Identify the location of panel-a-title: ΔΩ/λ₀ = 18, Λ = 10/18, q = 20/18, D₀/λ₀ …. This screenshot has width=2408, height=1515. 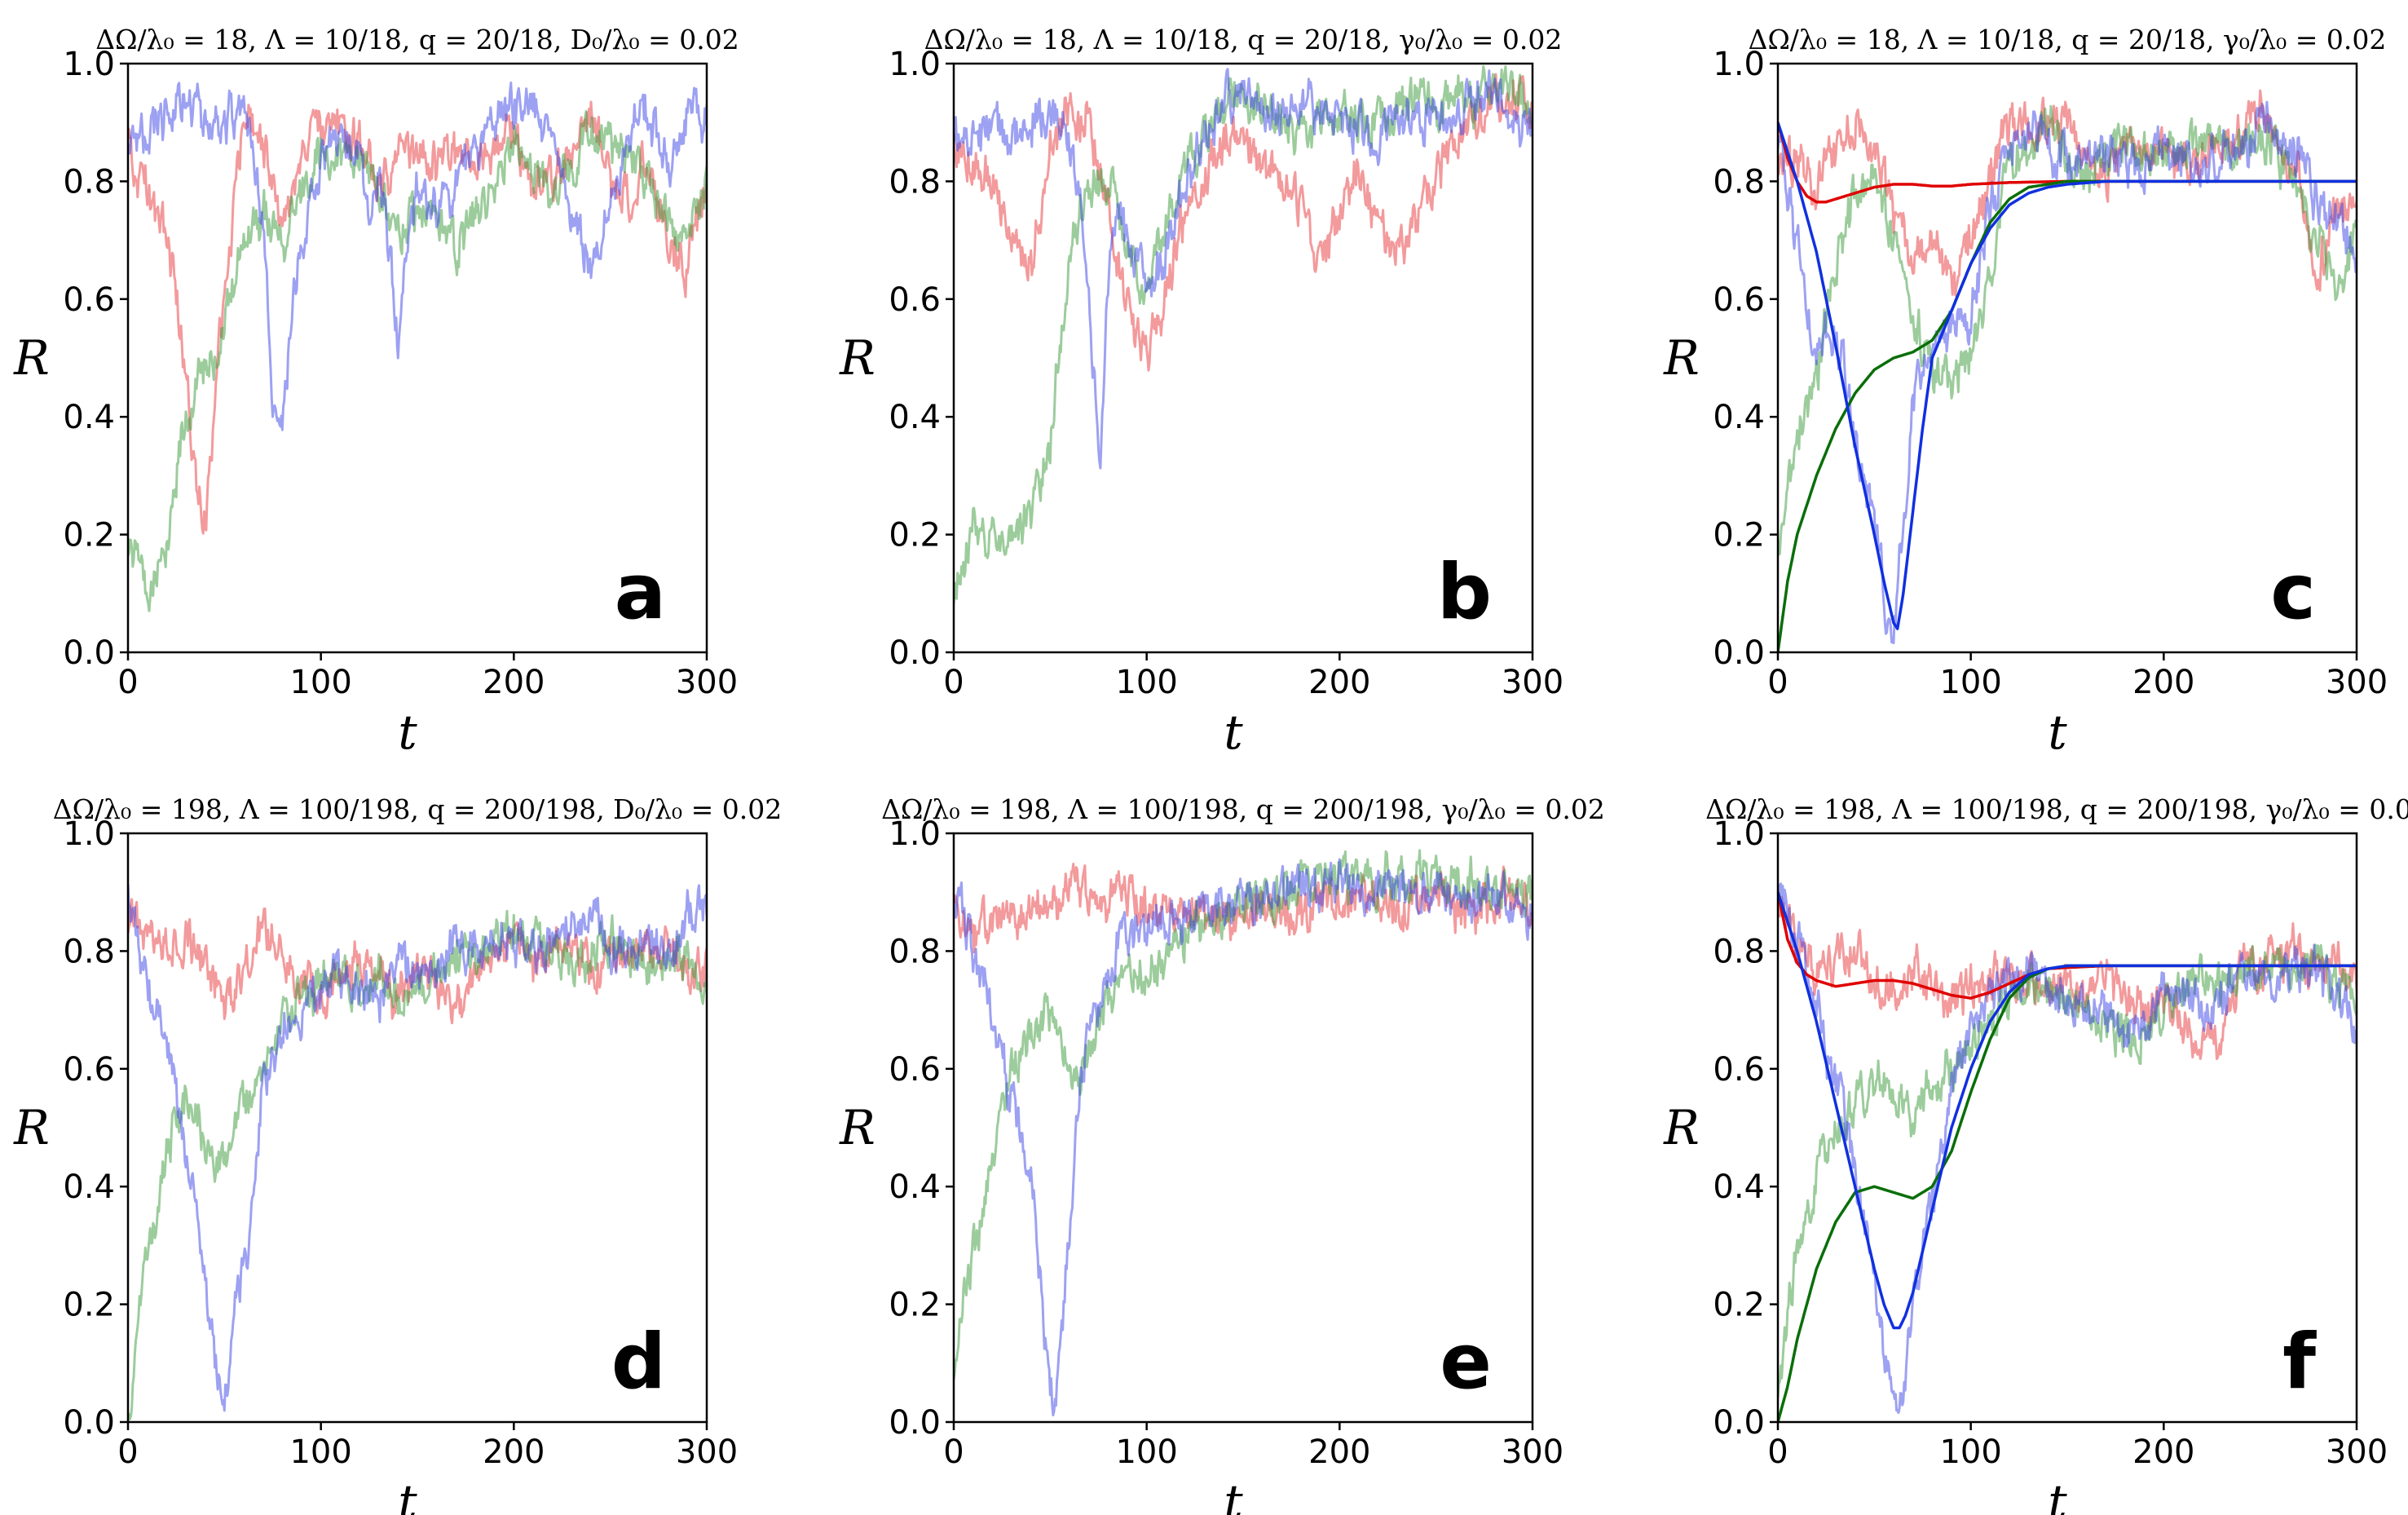
(417, 39).